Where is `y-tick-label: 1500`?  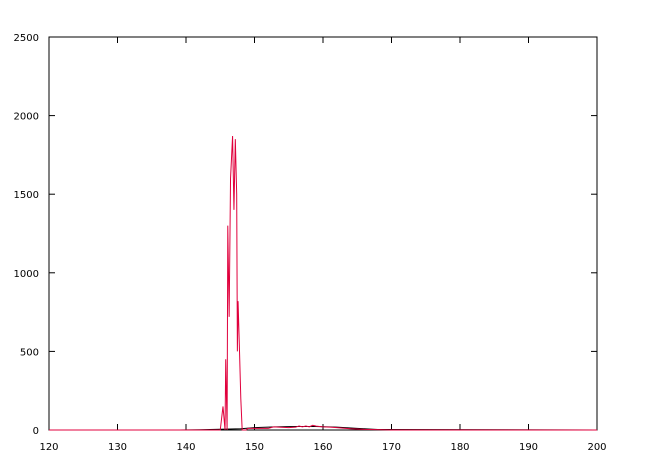
y-tick-label: 1500 is located at coordinates (26, 195).